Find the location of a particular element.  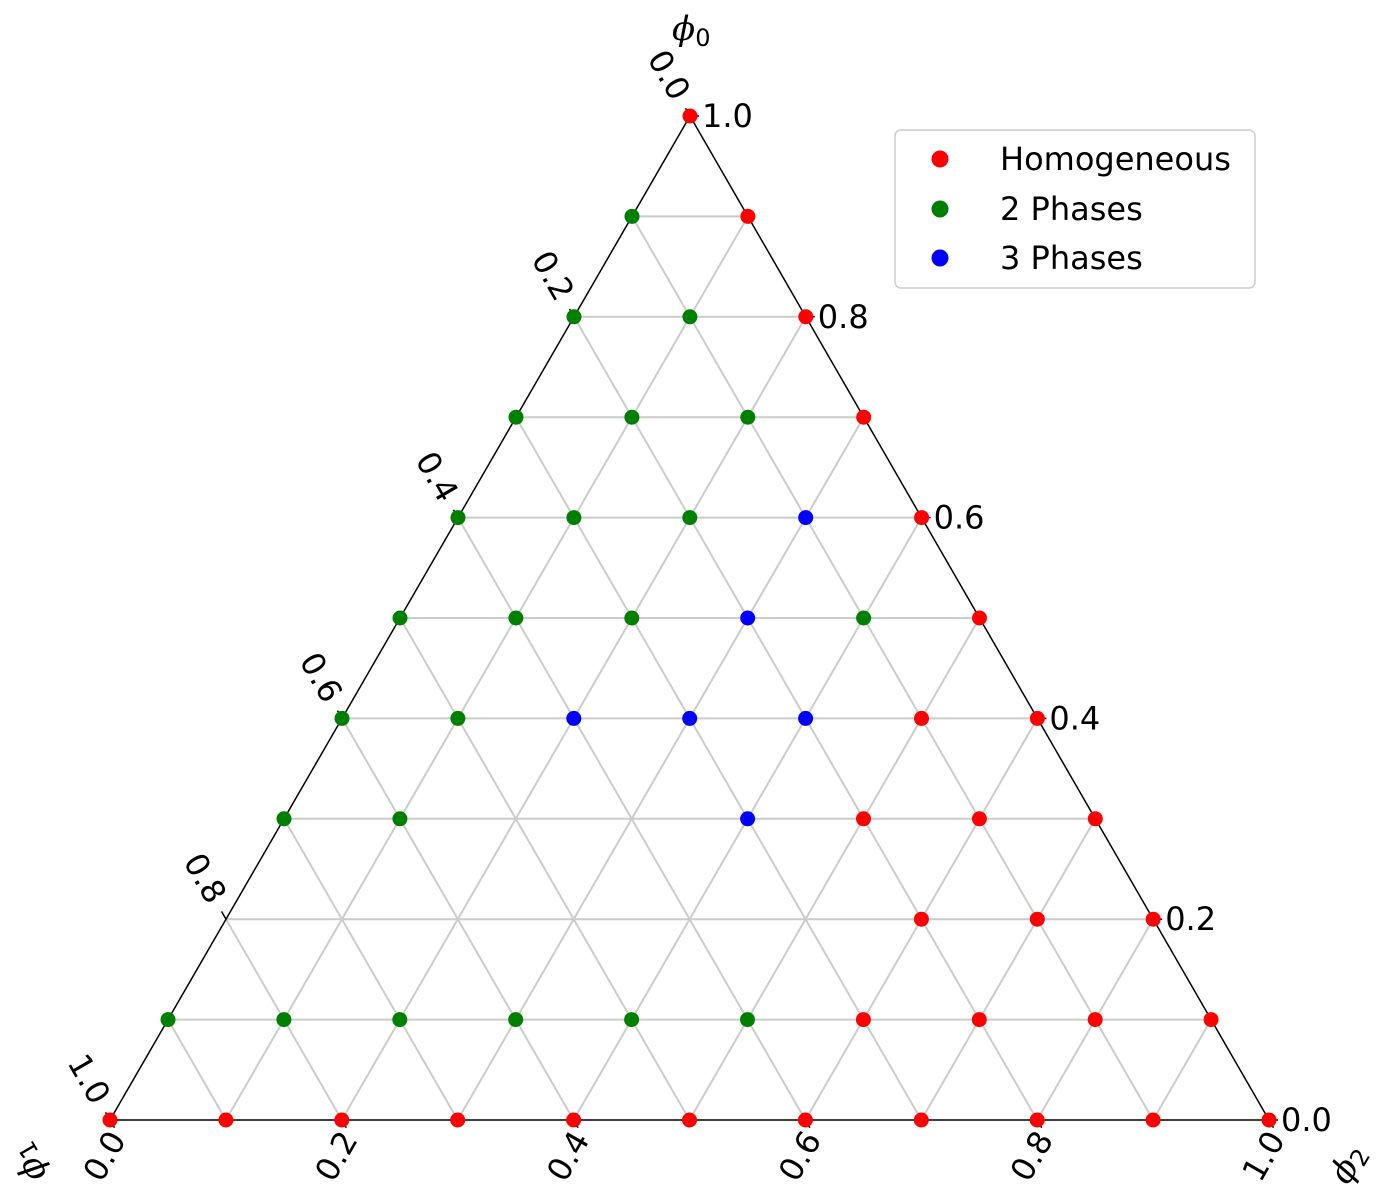

tick-label-phi2-group: 0.0 is located at coordinates (104, 1156).